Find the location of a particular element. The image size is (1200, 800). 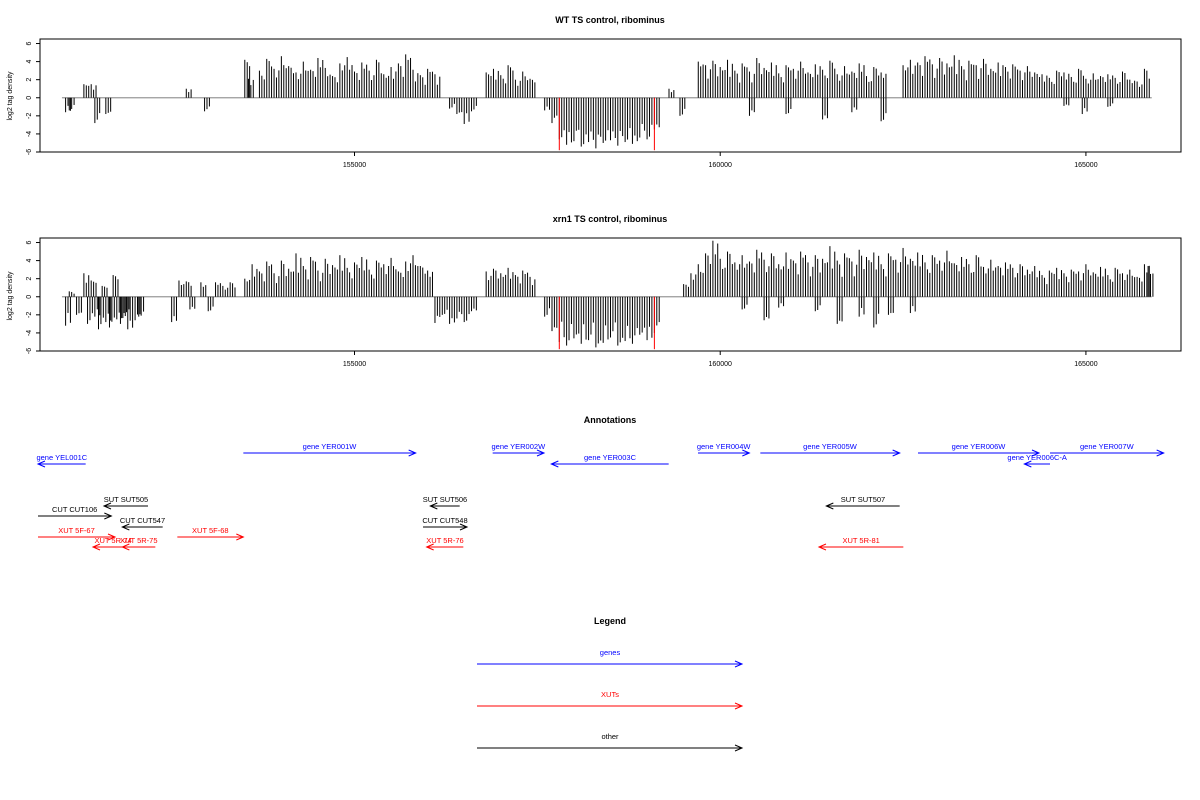

legend-label: XUTs is located at coordinates (610, 694).